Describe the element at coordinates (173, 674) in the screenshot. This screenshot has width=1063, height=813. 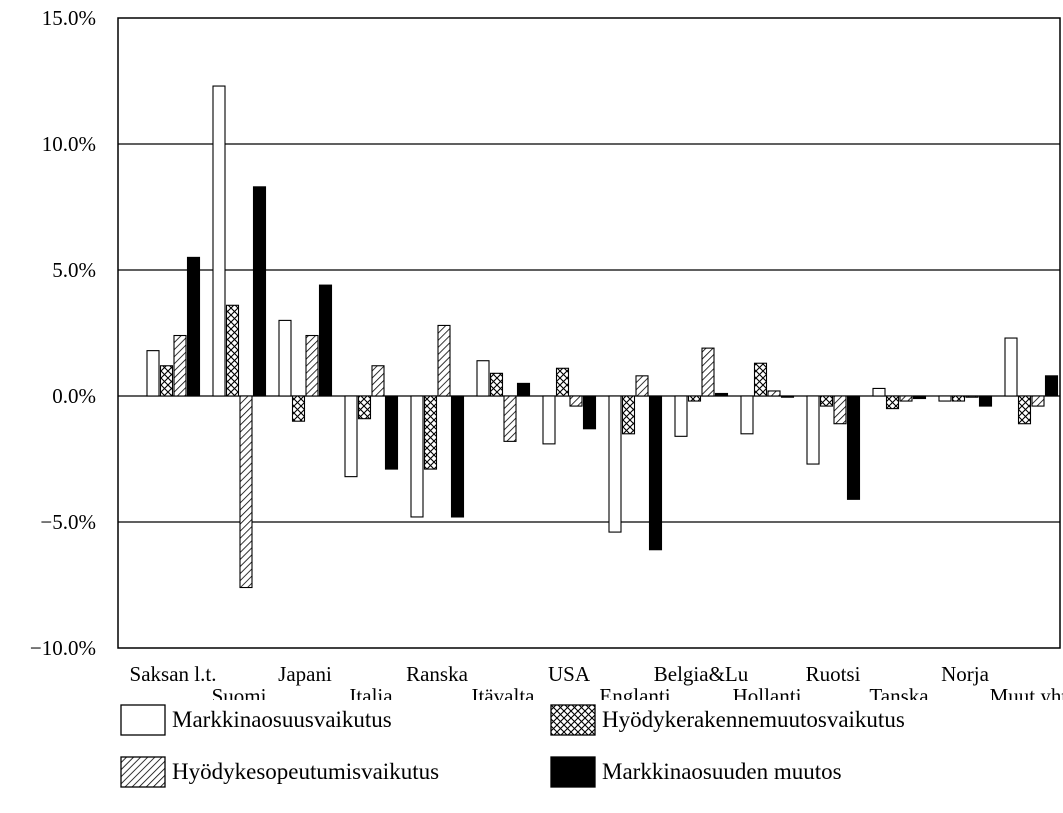
I see `x-category-label: Saksan l.t.` at that location.